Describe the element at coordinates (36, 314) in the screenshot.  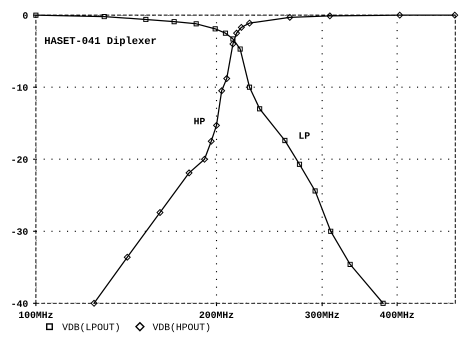
I see `x-tick-label: 100MHz` at that location.